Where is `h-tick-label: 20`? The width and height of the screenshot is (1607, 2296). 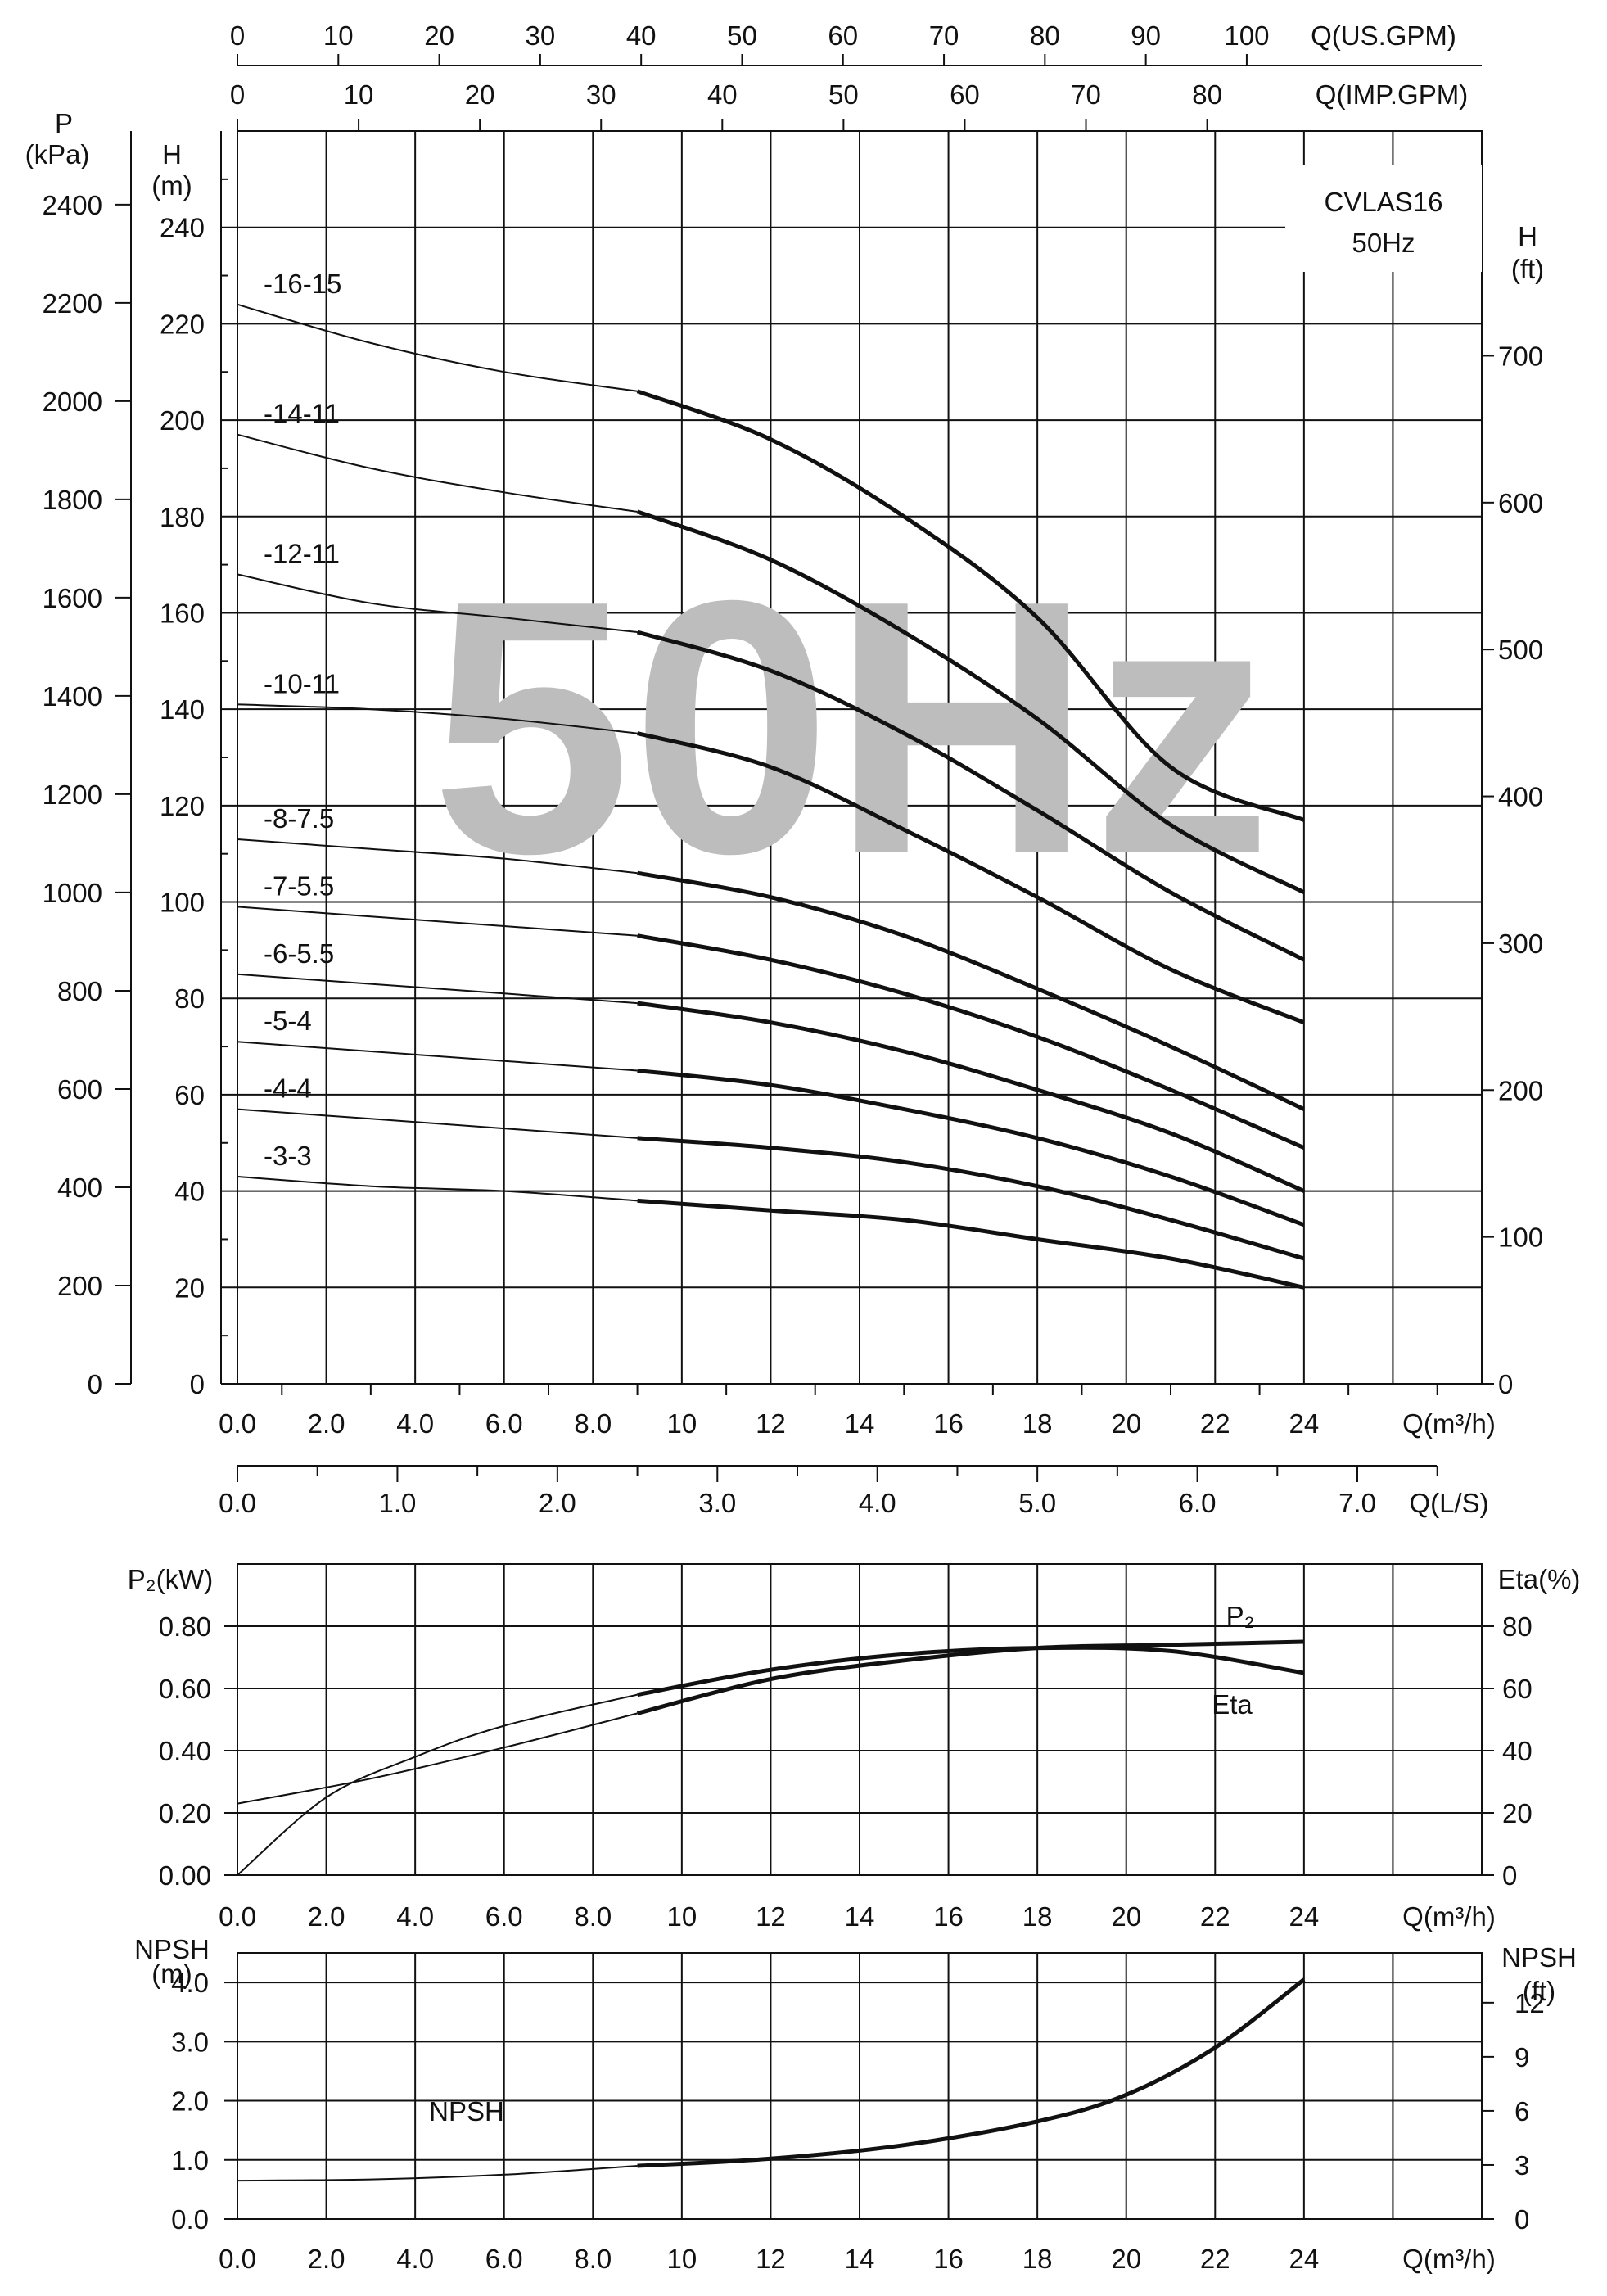
h-tick-label: 20 is located at coordinates (189, 1287).